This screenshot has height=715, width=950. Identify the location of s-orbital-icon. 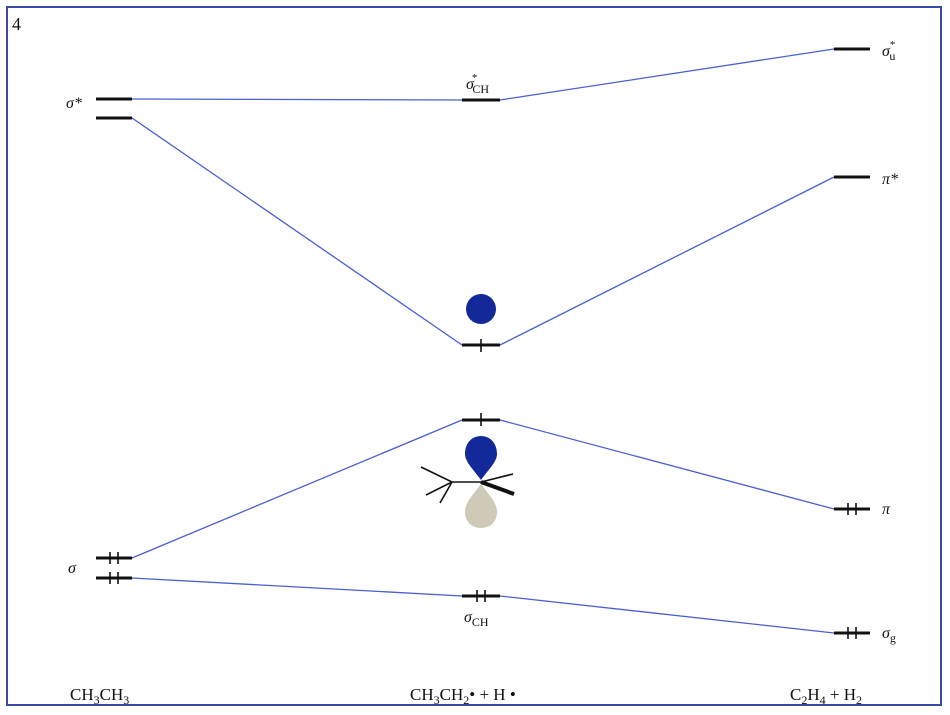
(481, 309).